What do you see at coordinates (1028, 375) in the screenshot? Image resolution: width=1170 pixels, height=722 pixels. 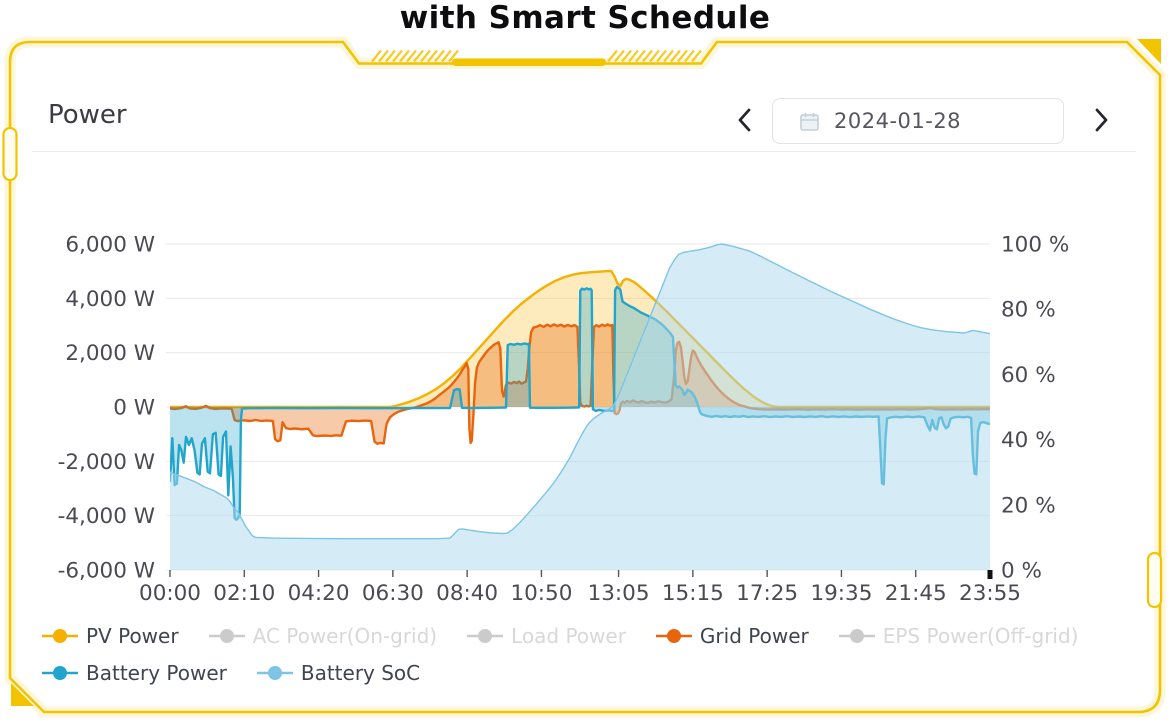 I see `y-axis-right-label: 60 %` at bounding box center [1028, 375].